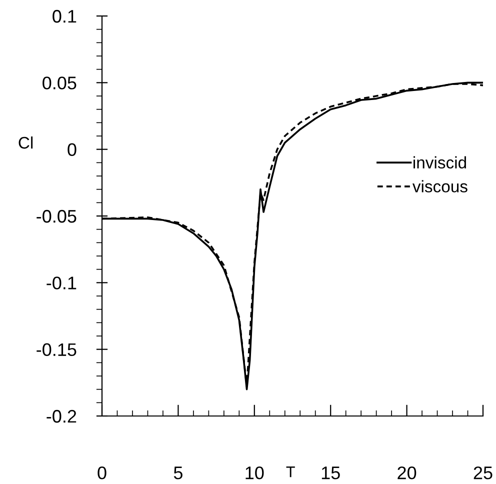 The width and height of the screenshot is (496, 484). What do you see at coordinates (61, 283) in the screenshot?
I see `y-tick-label: -0.1` at bounding box center [61, 283].